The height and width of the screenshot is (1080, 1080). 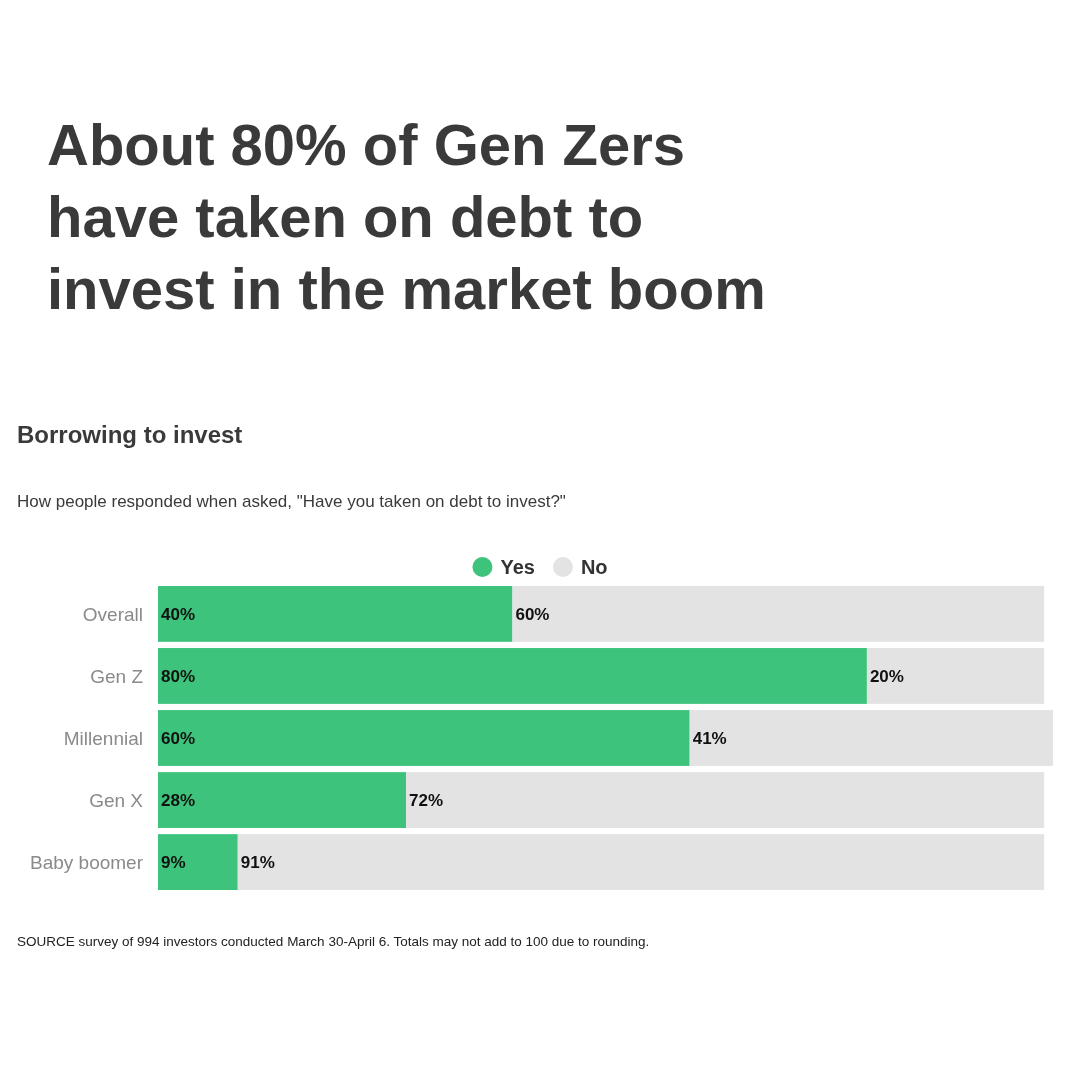 I want to click on legend-label: Yes, so click(x=517, y=567).